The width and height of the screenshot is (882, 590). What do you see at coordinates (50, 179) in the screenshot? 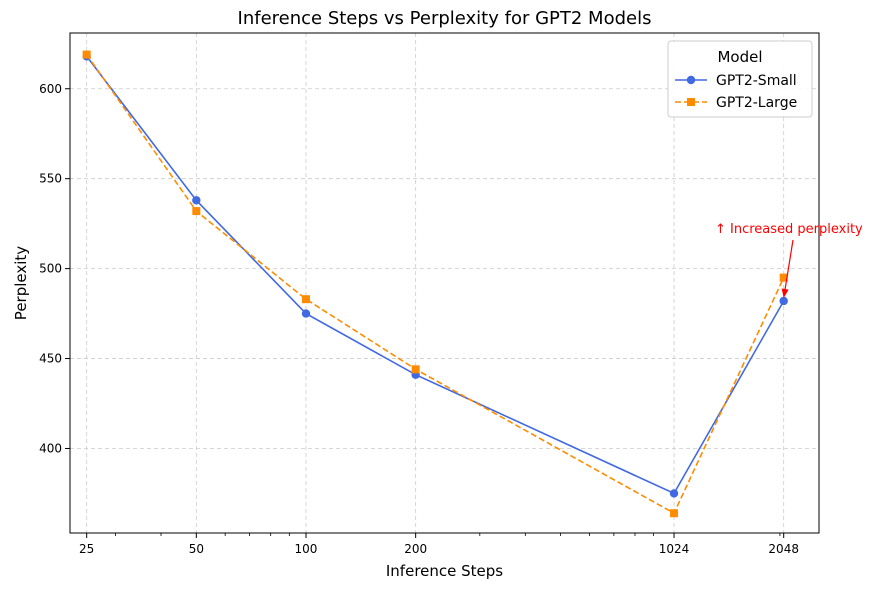
I see `y-tick-label: 550` at bounding box center [50, 179].